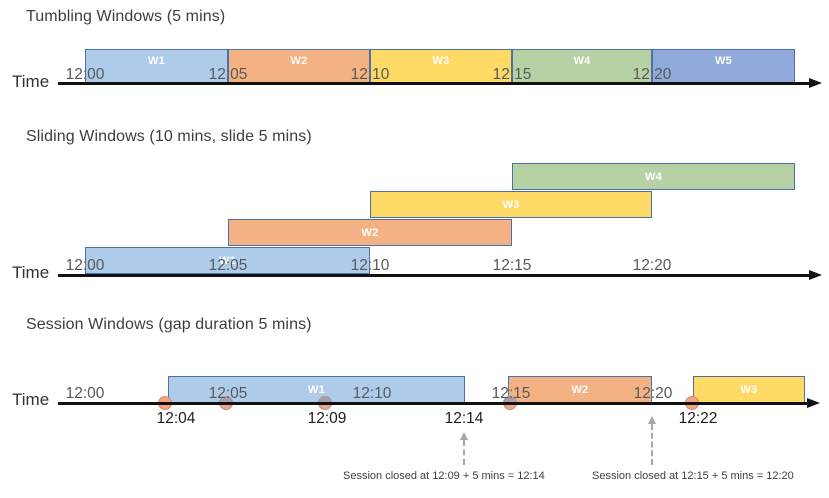  I want to click on session-window-w2: W2, so click(580, 389).